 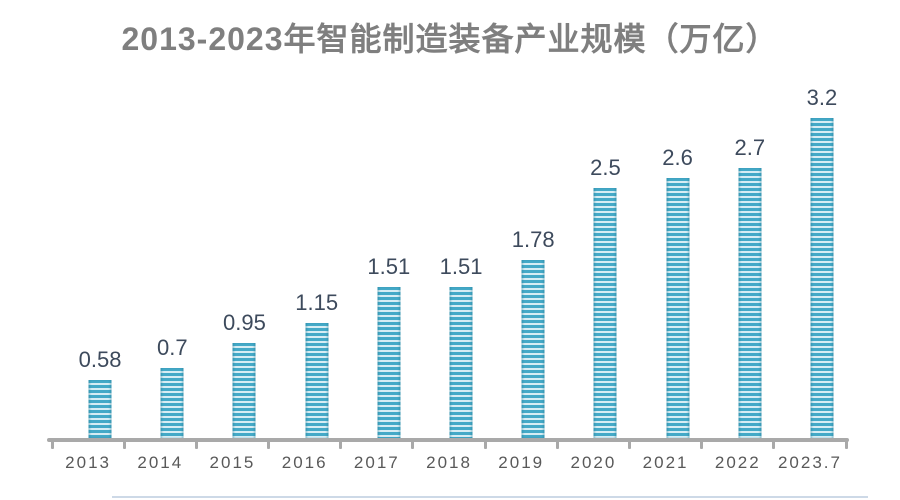 I want to click on x-axis-label: 2013, so click(x=88, y=462).